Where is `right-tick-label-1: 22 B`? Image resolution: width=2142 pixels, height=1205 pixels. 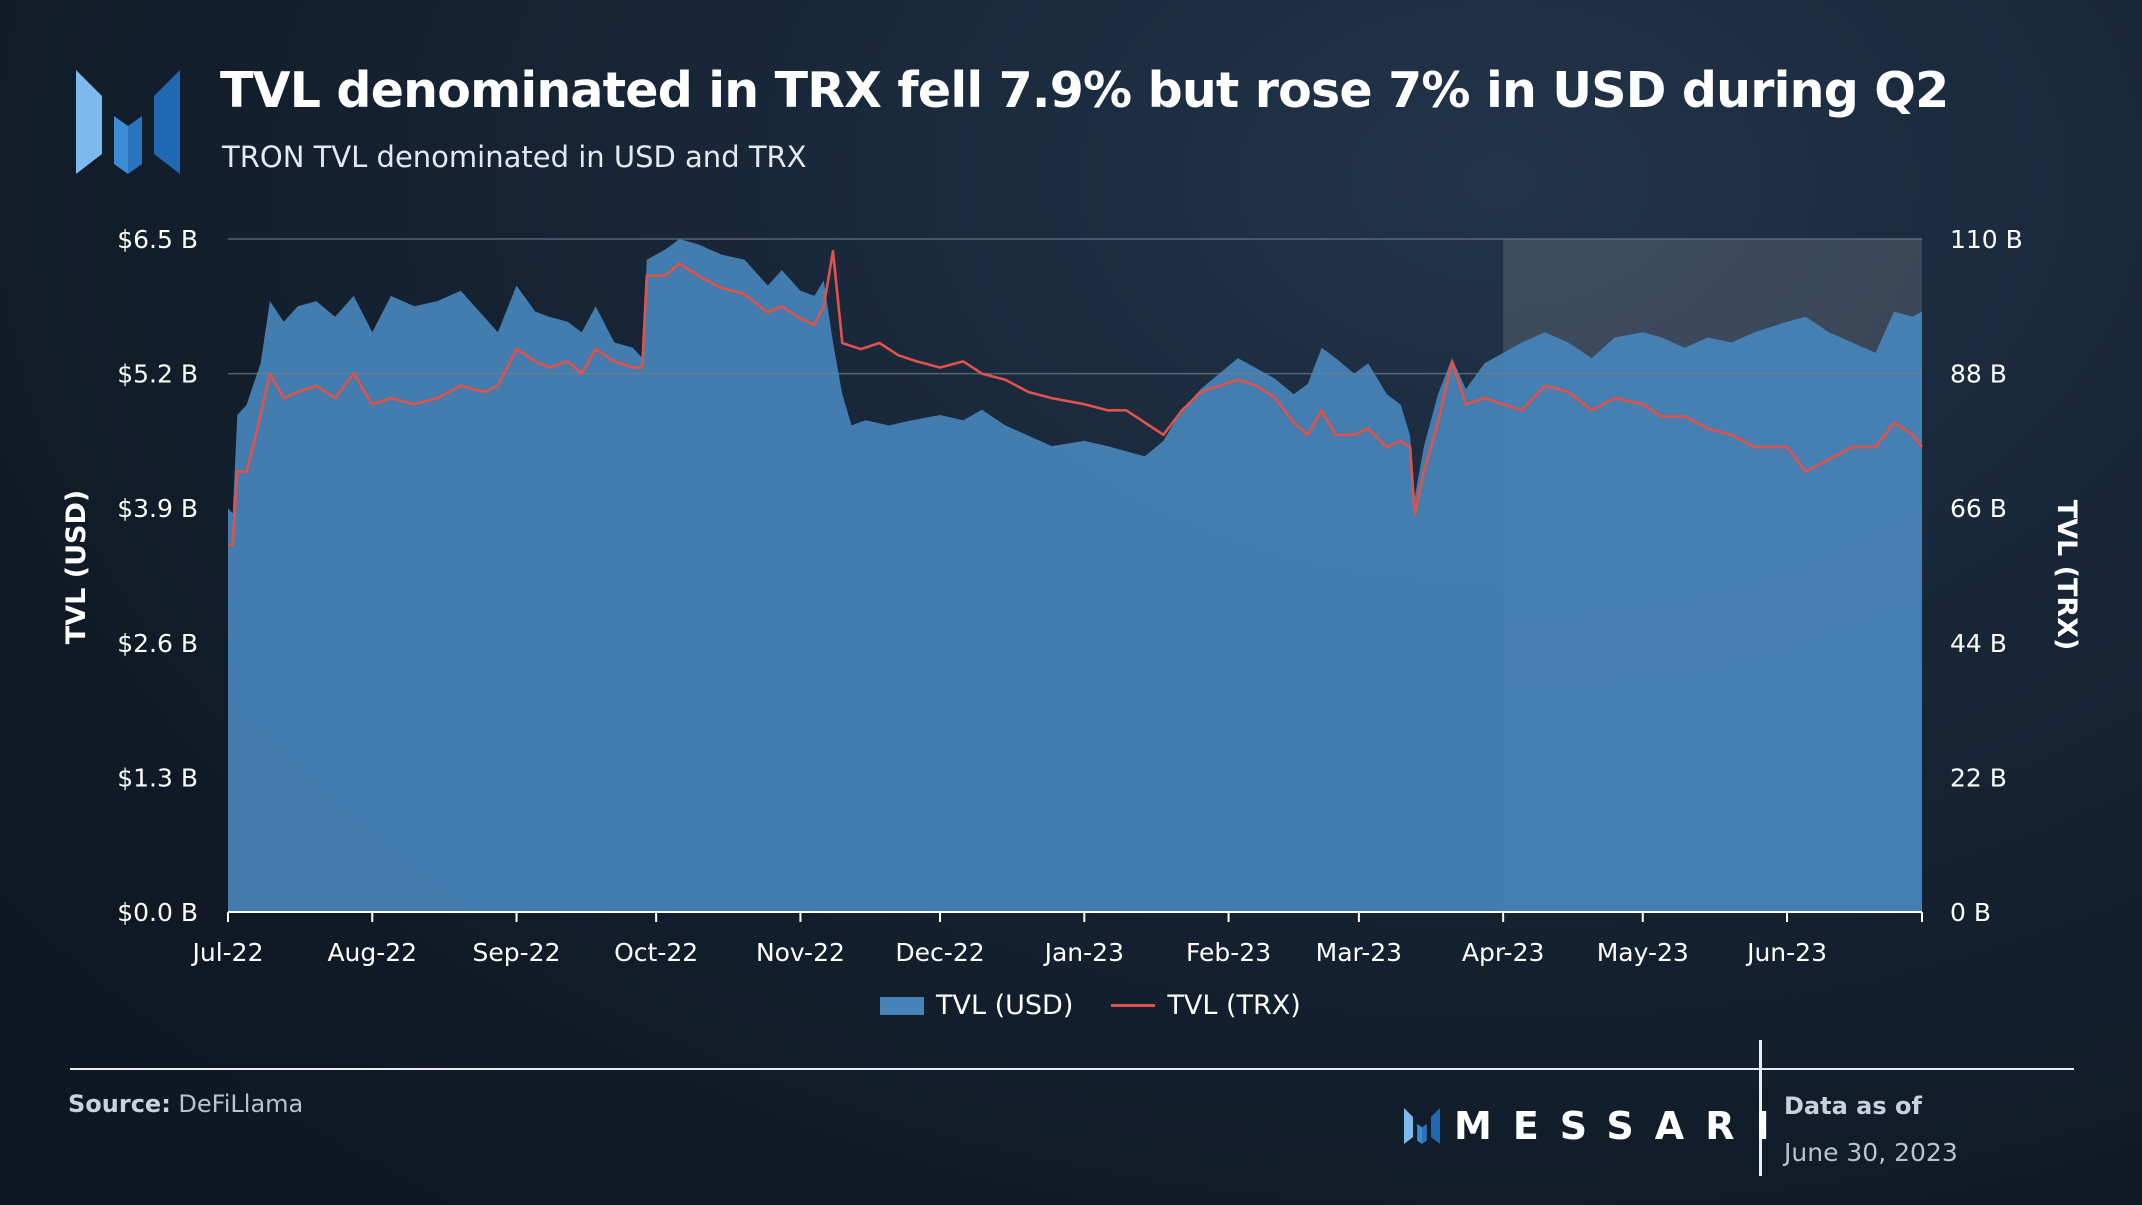 right-tick-label-1: 22 B is located at coordinates (1978, 777).